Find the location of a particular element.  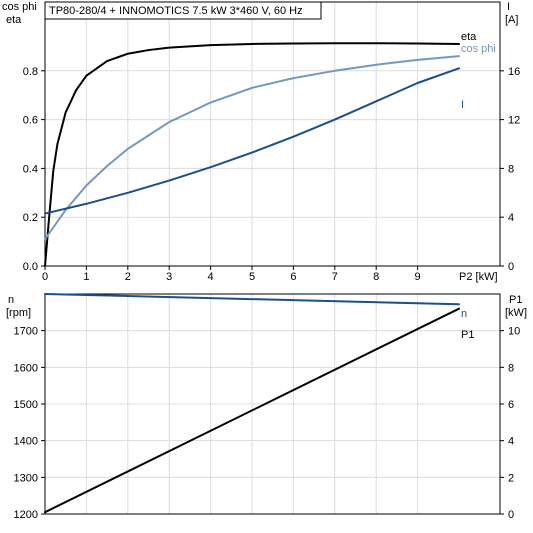

ylabel-left-n-unit: [rpm] is located at coordinates (18, 313).